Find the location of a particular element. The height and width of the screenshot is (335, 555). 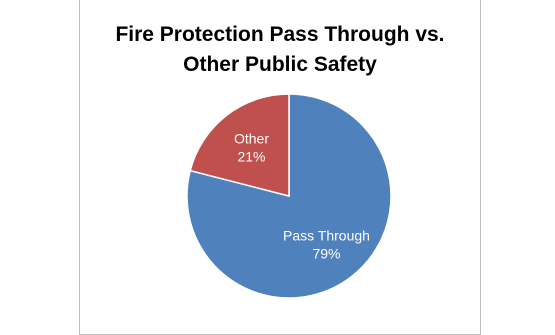

chart-title-line-1: Fire Protection Pass Through vs. is located at coordinates (280, 34).